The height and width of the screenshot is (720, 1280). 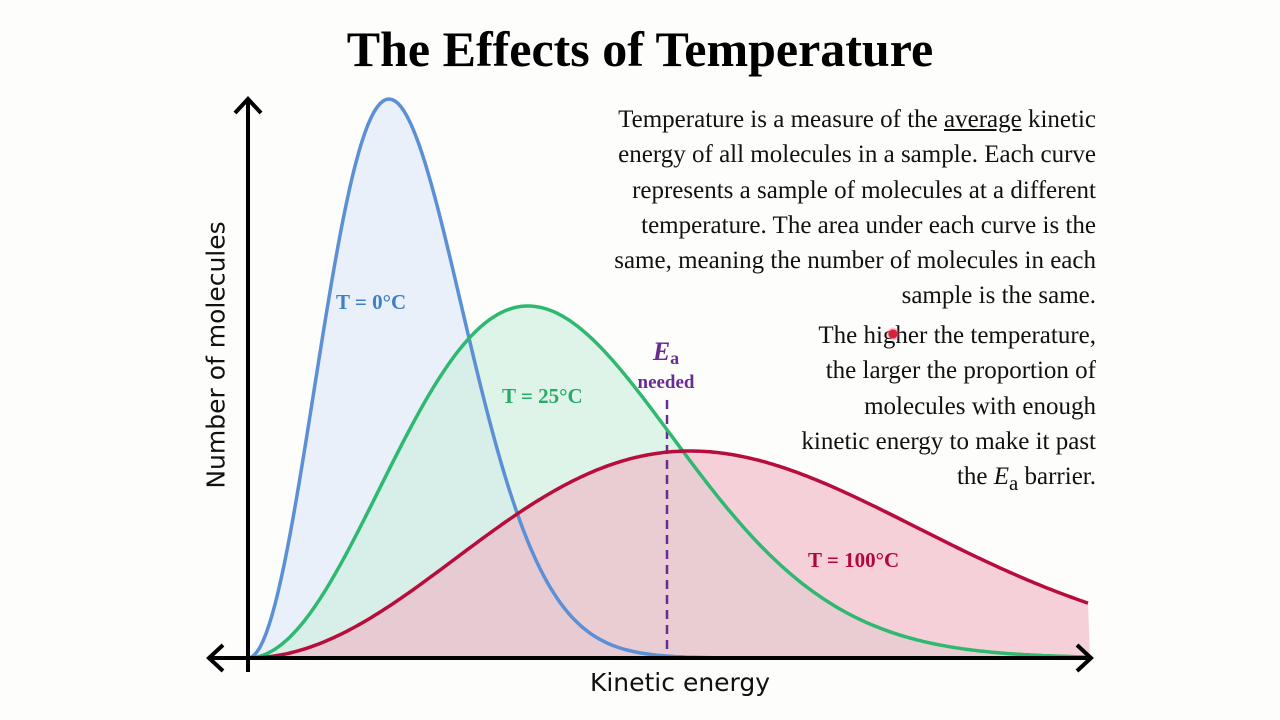 I want to click on pointer-highlight-icon, so click(x=893, y=334).